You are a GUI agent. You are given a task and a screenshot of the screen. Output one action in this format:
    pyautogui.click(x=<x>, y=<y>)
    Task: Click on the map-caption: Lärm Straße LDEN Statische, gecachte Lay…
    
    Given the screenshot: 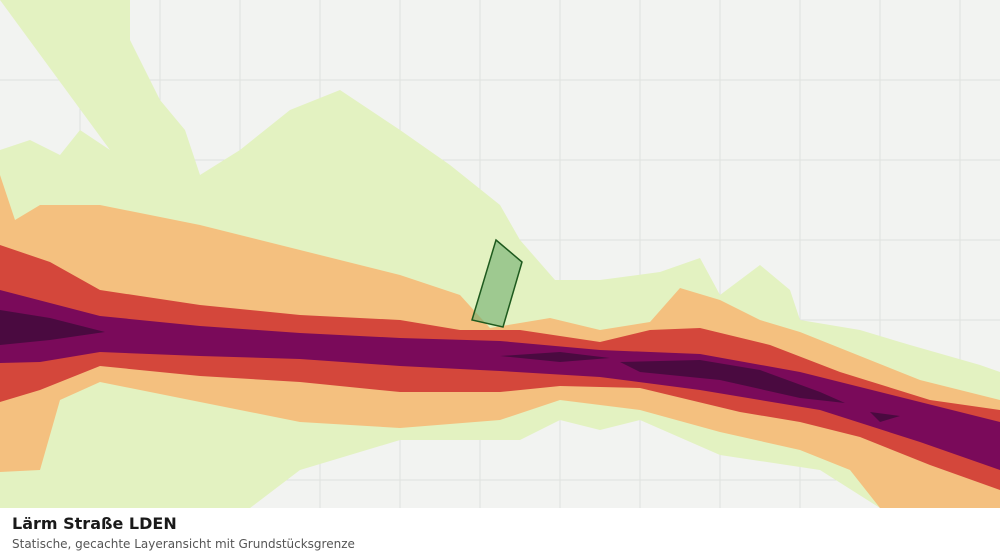 What is the action you would take?
    pyautogui.click(x=500, y=534)
    